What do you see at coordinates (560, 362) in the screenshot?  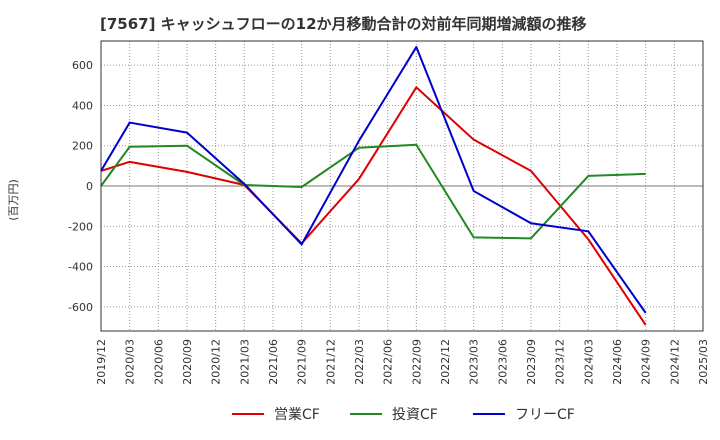 I see `x-tick-label: 2023/12` at bounding box center [560, 362].